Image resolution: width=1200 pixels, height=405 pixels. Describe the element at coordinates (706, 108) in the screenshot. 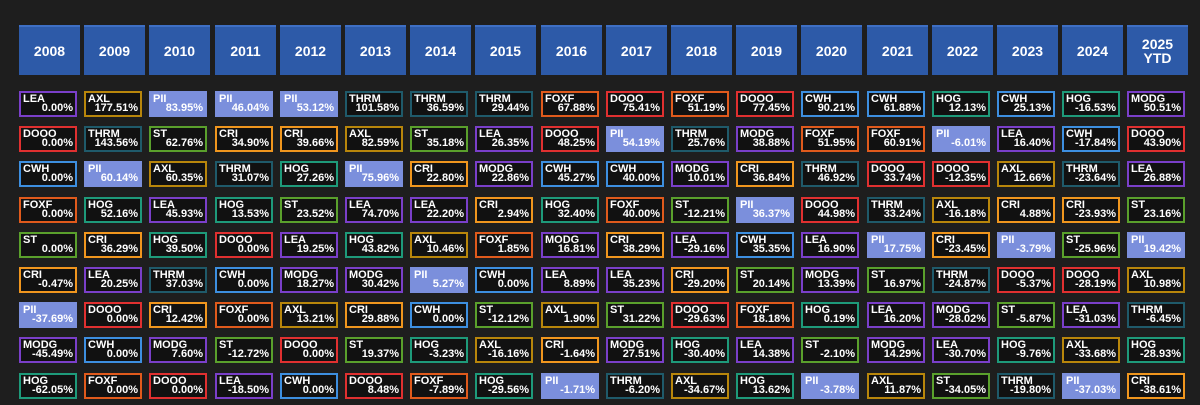

I see `return-label: 51.19%` at that location.